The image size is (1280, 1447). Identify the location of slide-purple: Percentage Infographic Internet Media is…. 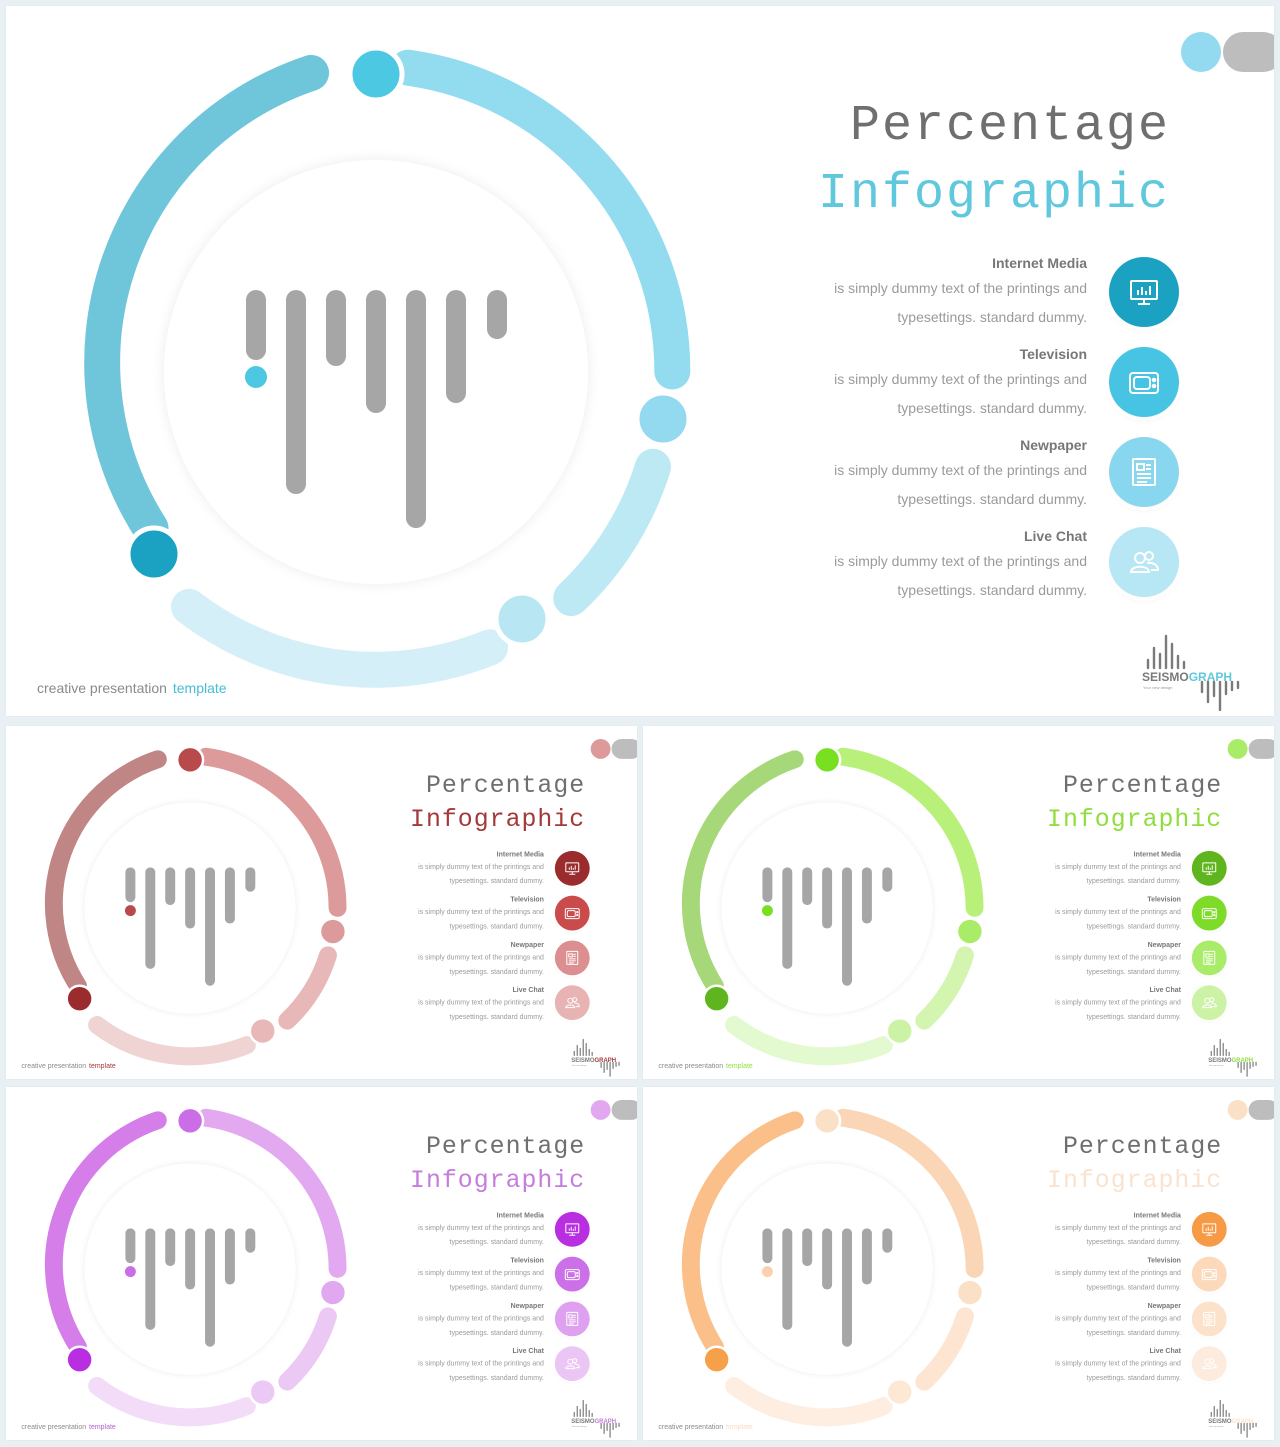
(321, 1263).